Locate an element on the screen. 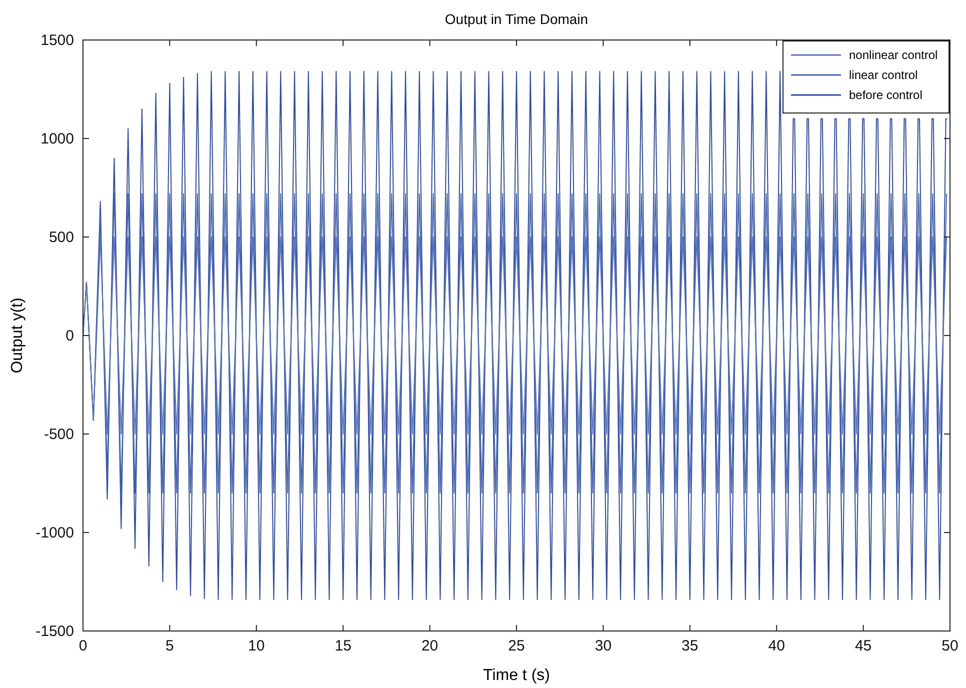 The width and height of the screenshot is (966, 688). y-tick-label: -1500 is located at coordinates (55, 631).